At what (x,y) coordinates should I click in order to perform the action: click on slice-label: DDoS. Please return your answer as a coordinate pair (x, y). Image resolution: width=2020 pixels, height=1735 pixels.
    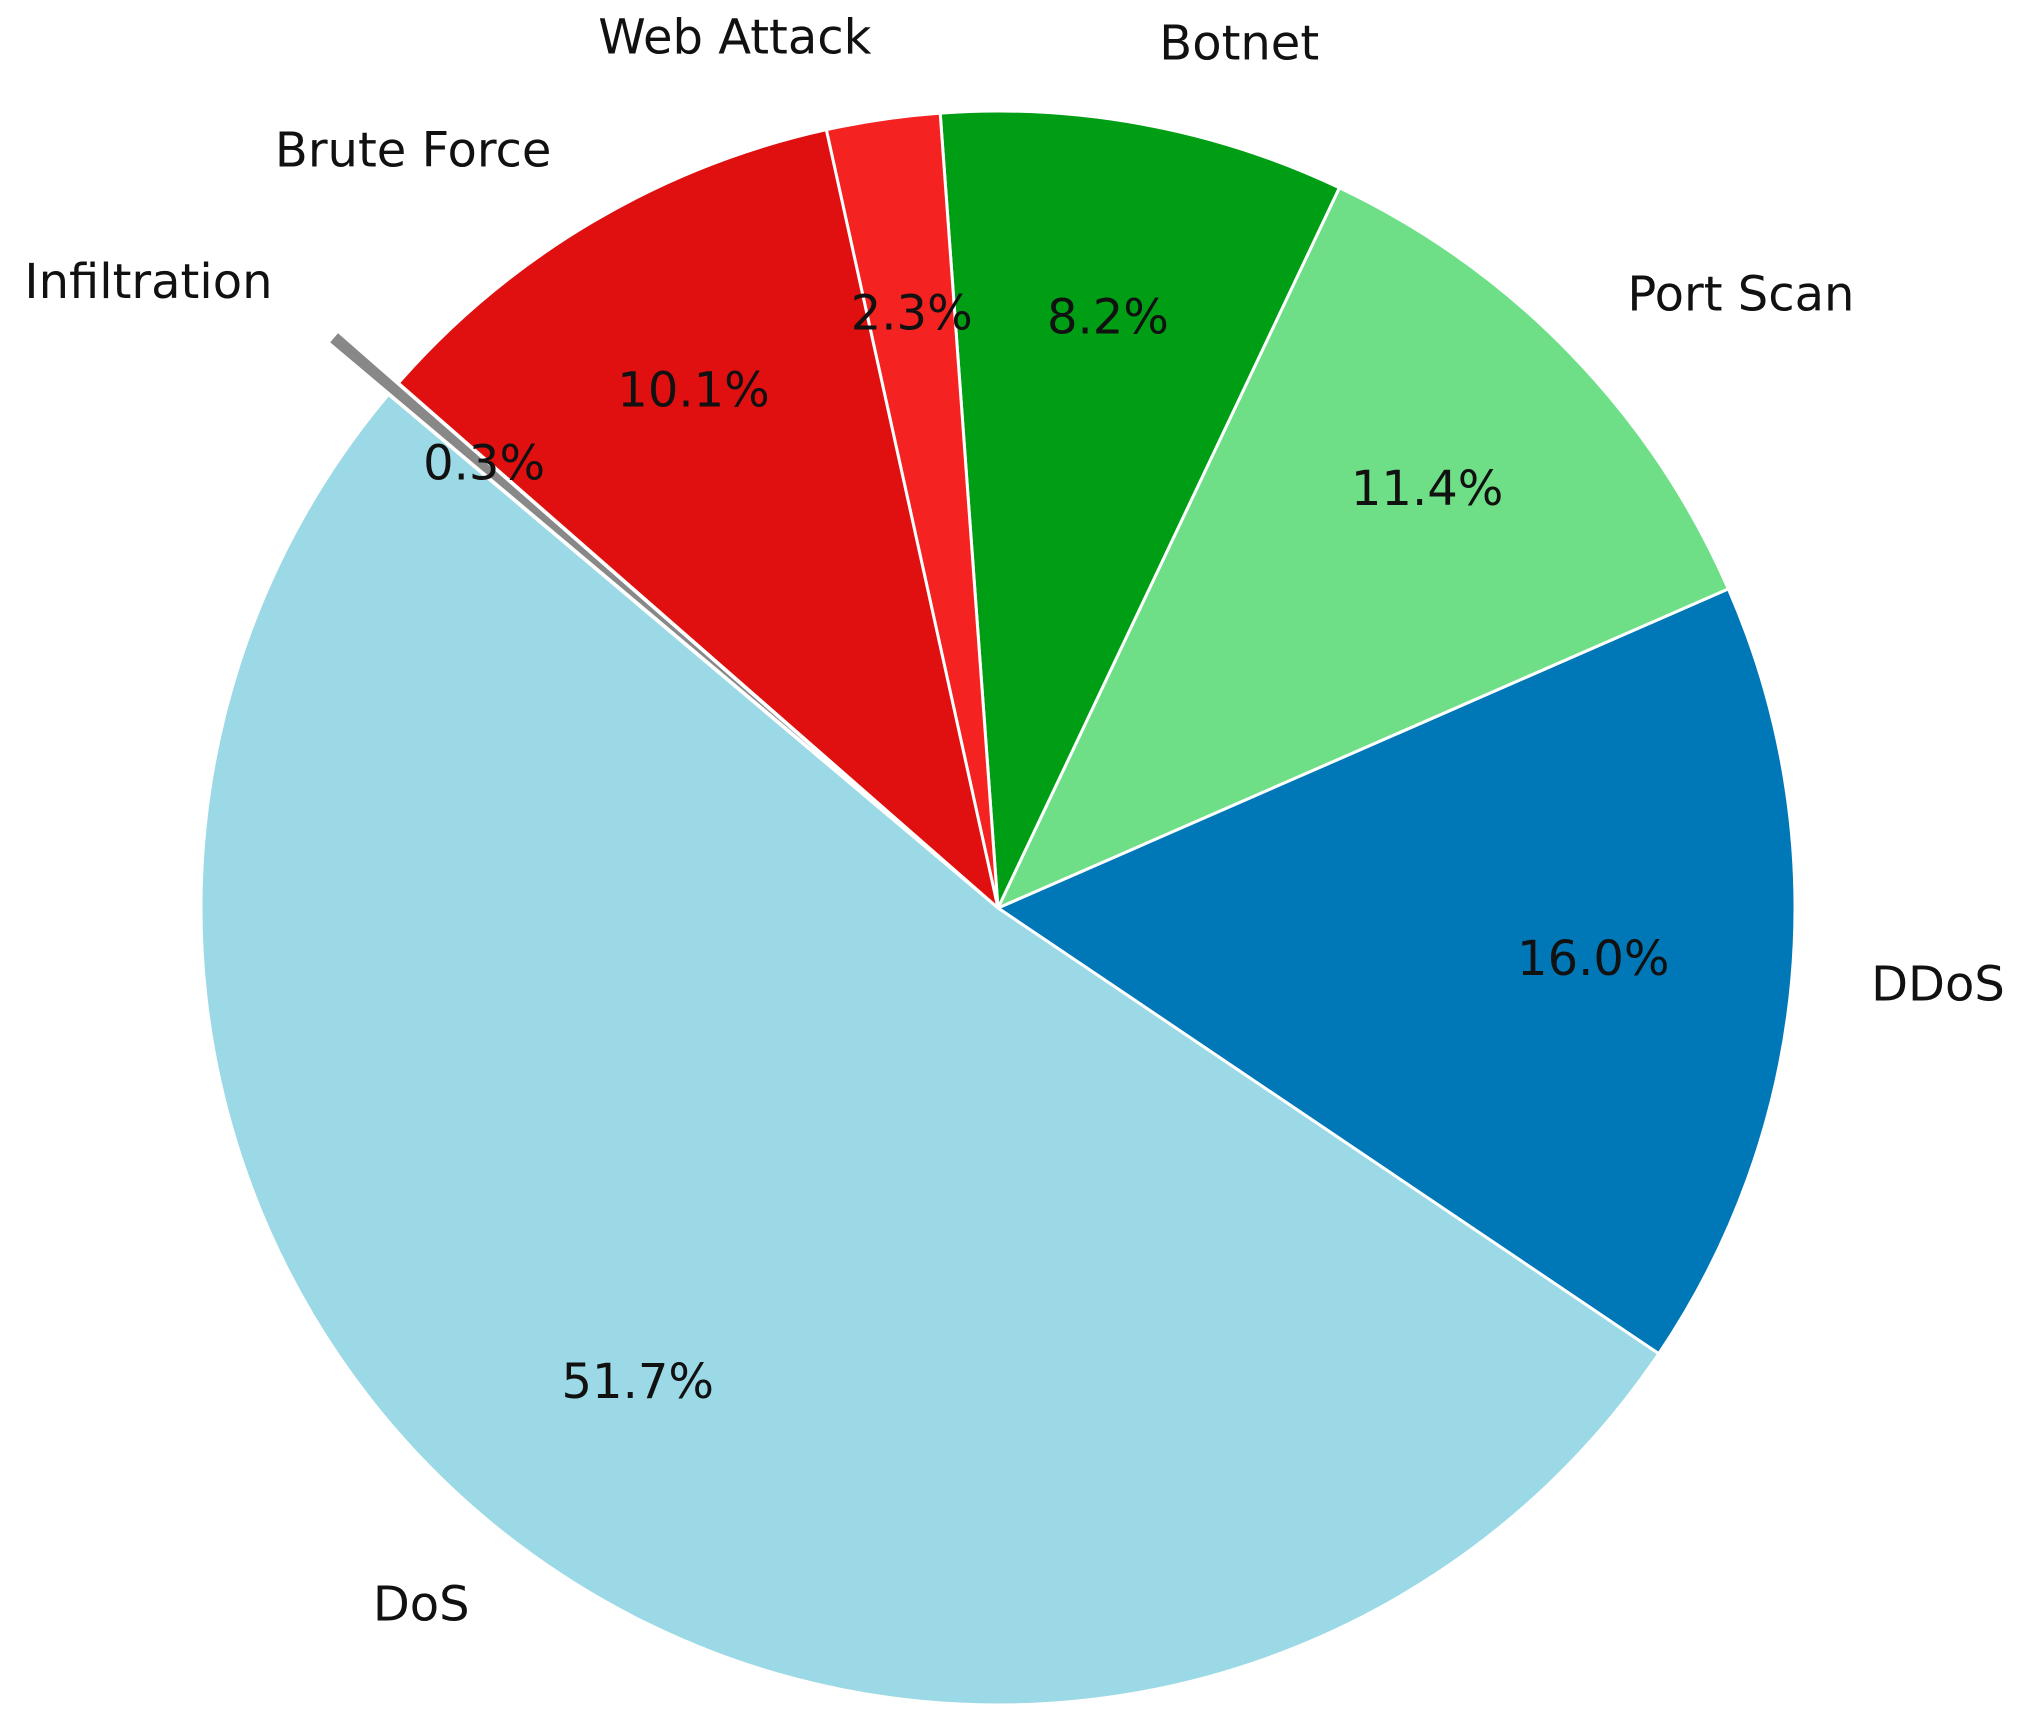
    Looking at the image, I should click on (1938, 984).